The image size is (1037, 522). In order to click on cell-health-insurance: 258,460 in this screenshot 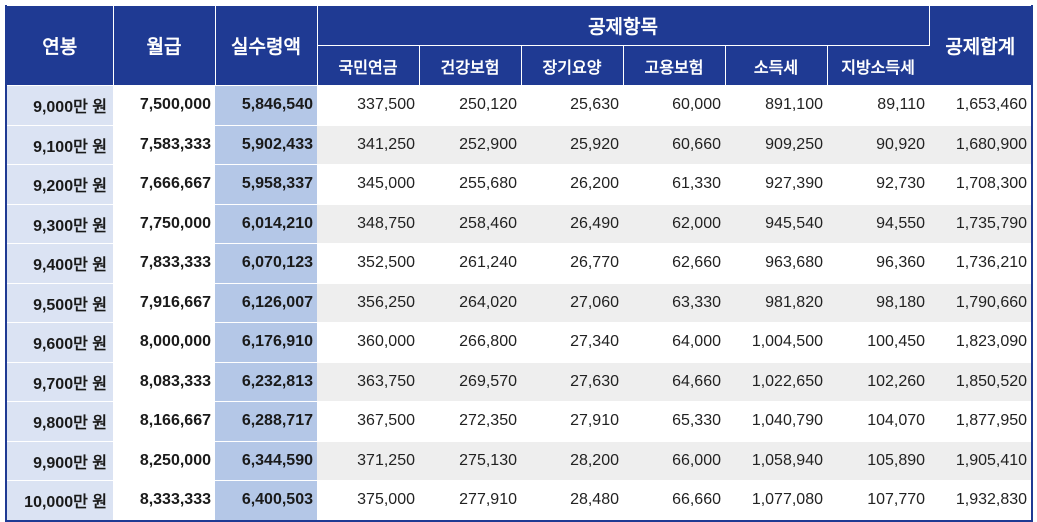, I will do `click(470, 224)`.